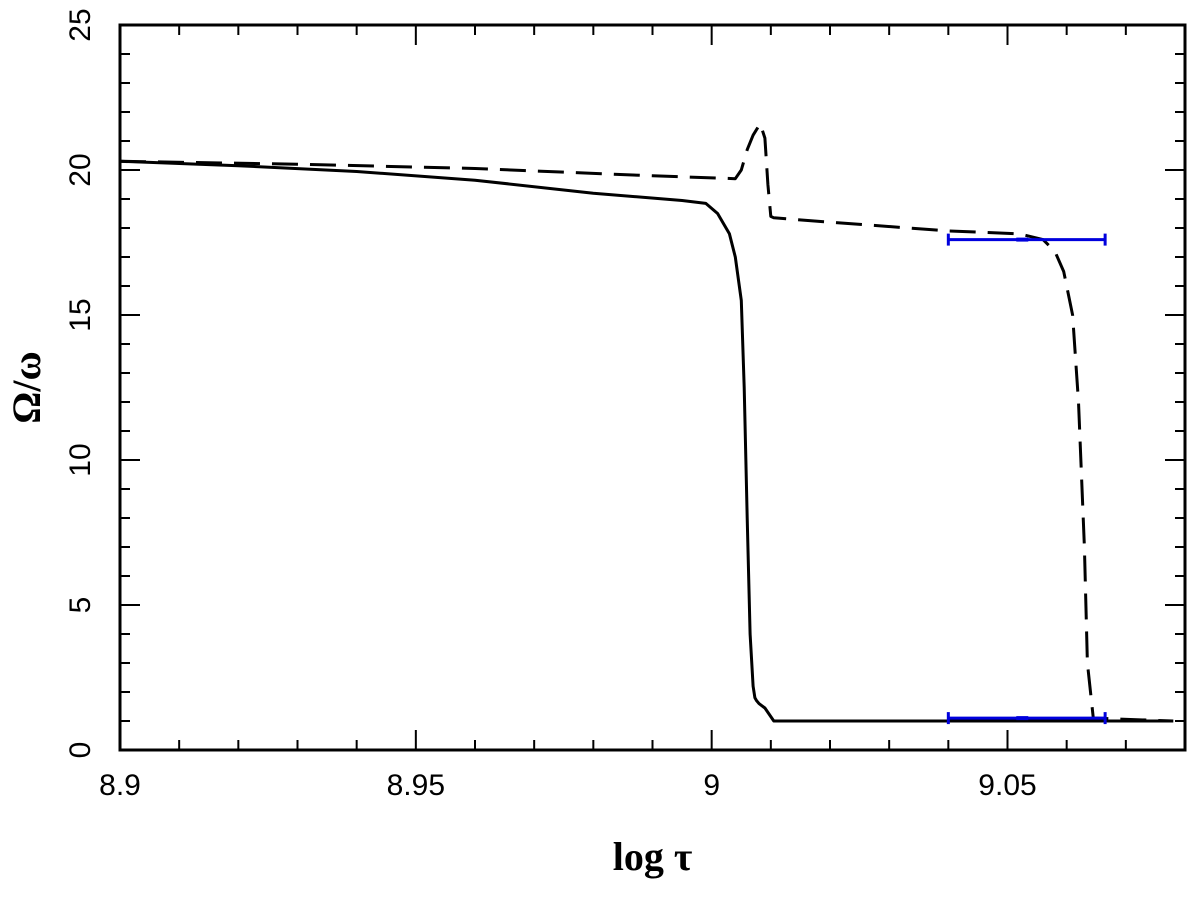 This screenshot has width=1200, height=897. Describe the element at coordinates (80, 750) in the screenshot. I see `y-tick-label: 0` at that location.